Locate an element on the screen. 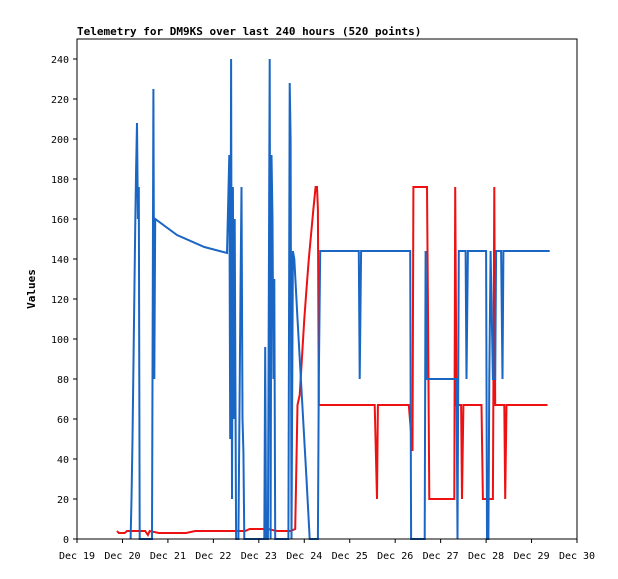 The width and height of the screenshot is (618, 579). y-tick-label: 100 is located at coordinates (60, 340).